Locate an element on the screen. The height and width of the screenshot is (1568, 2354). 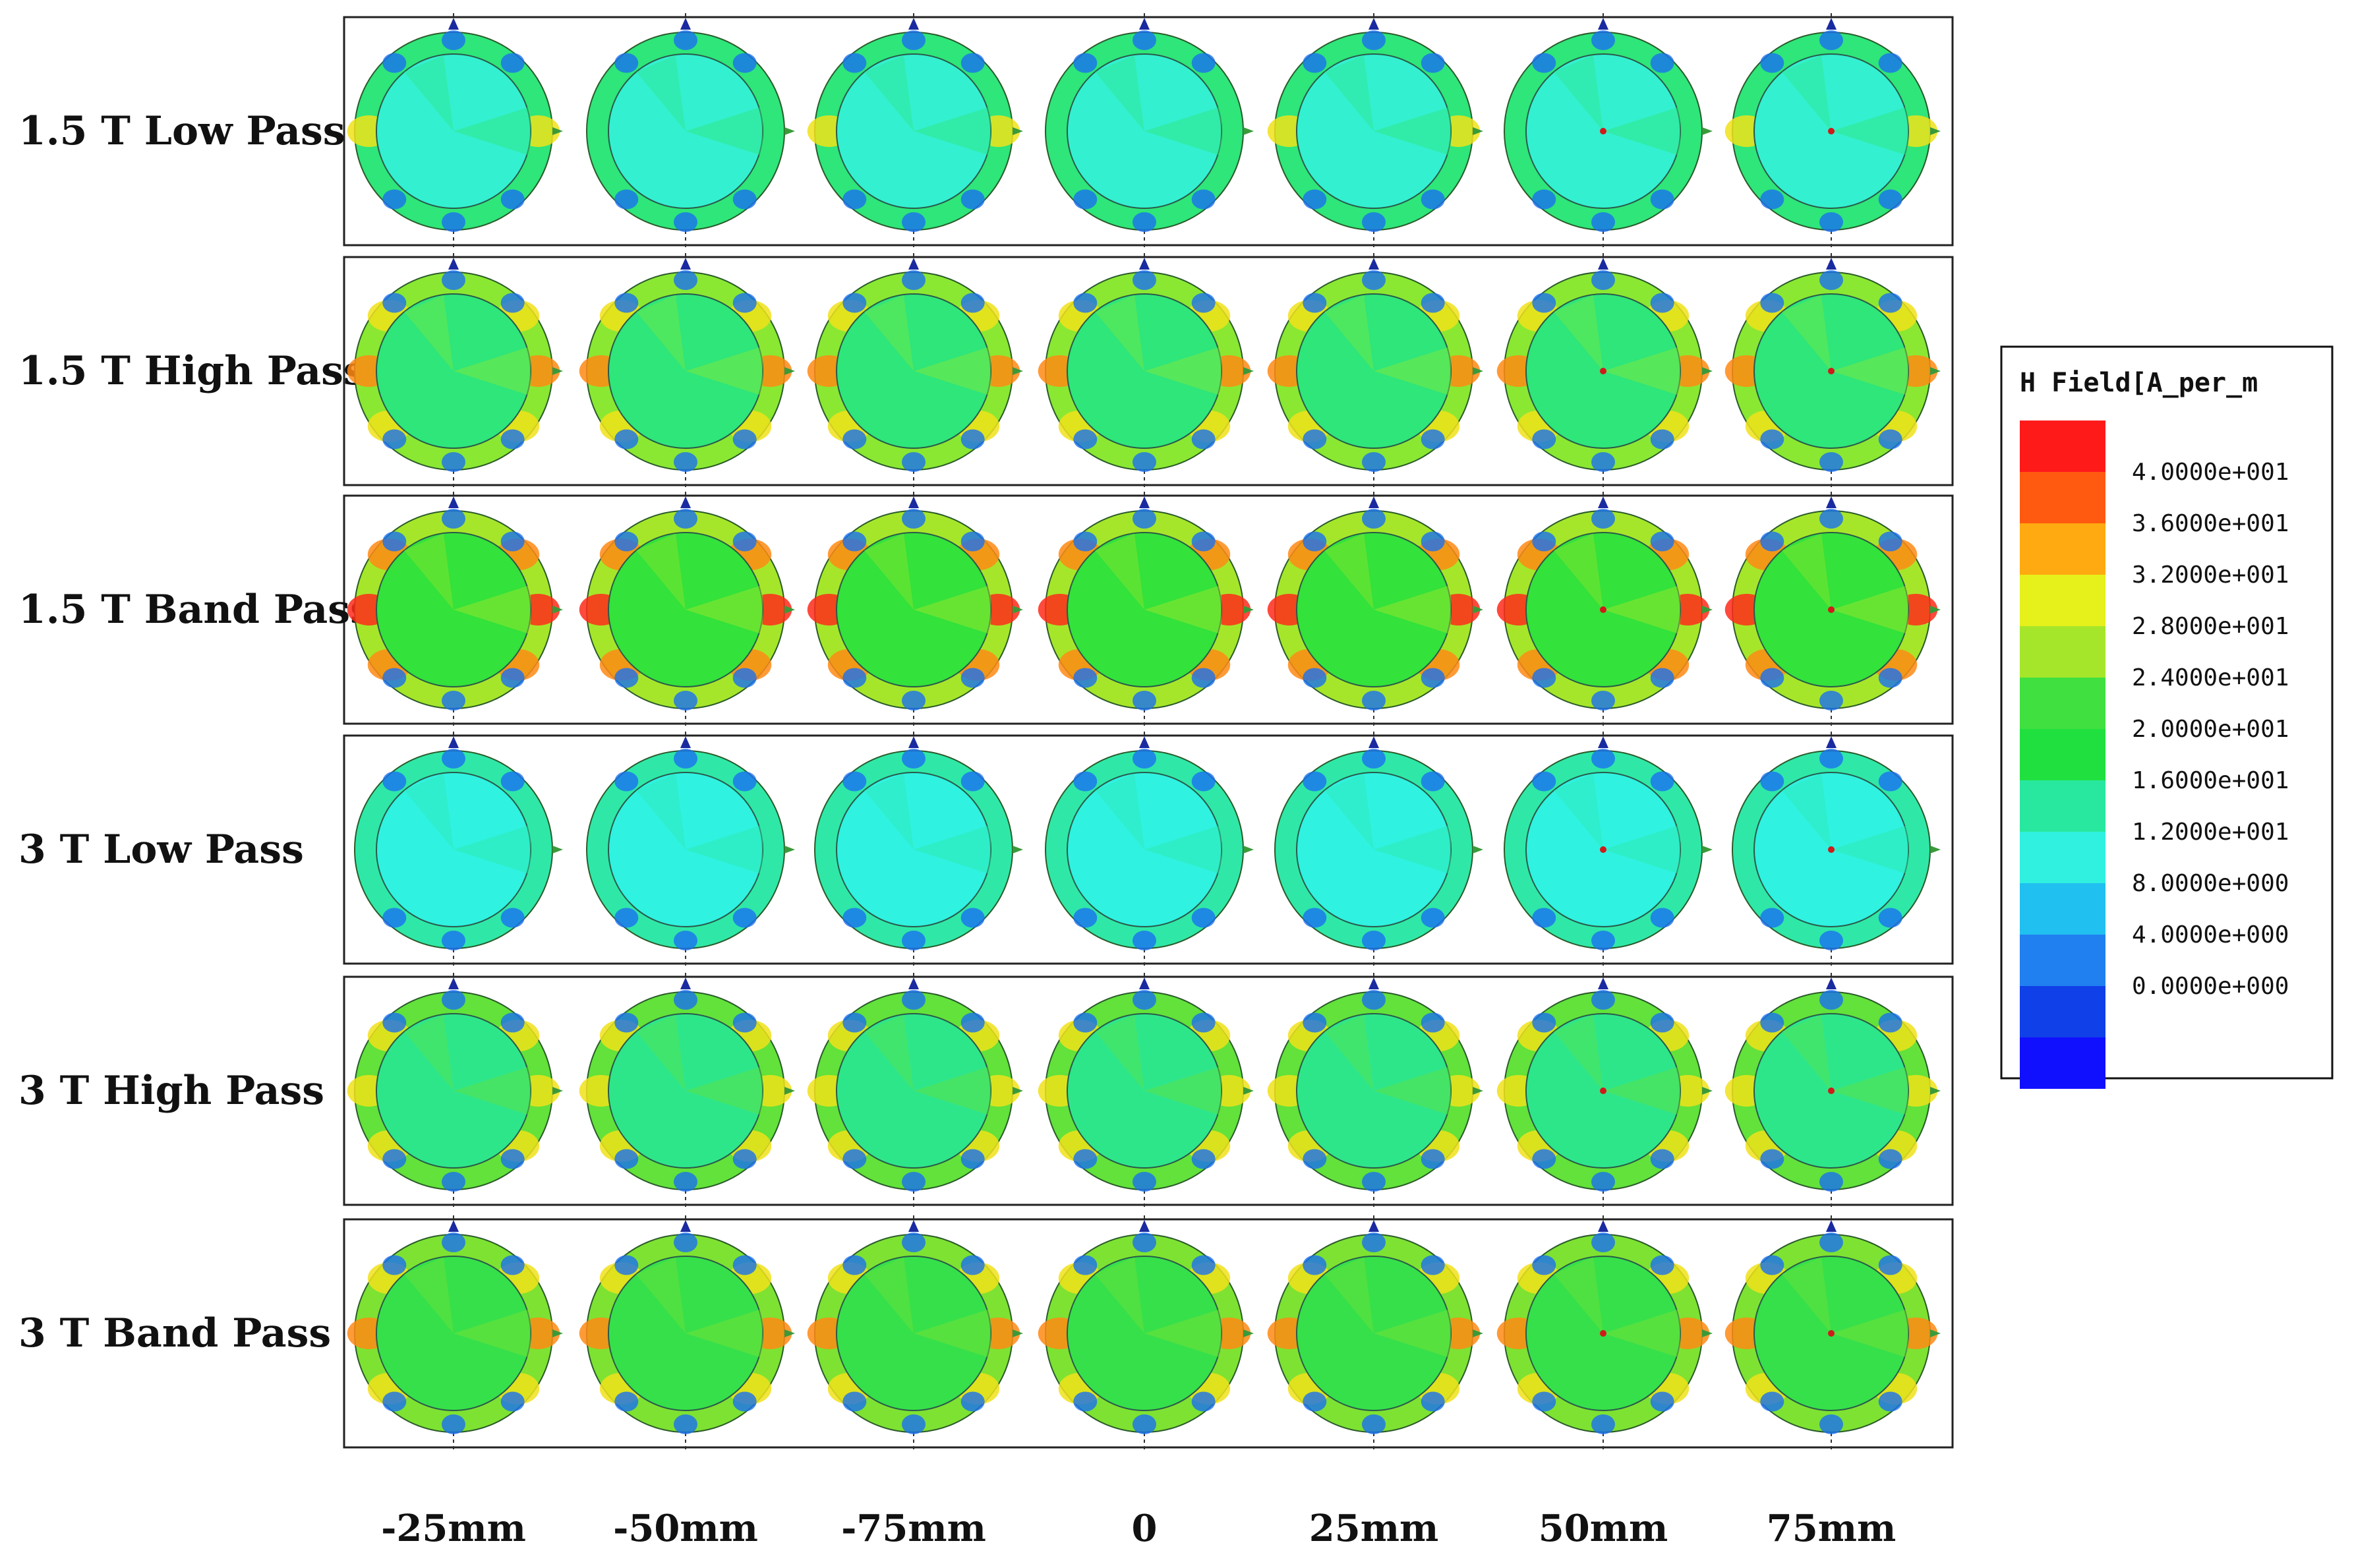
legend-tick-label: 1.6000e+001 is located at coordinates (2210, 780).